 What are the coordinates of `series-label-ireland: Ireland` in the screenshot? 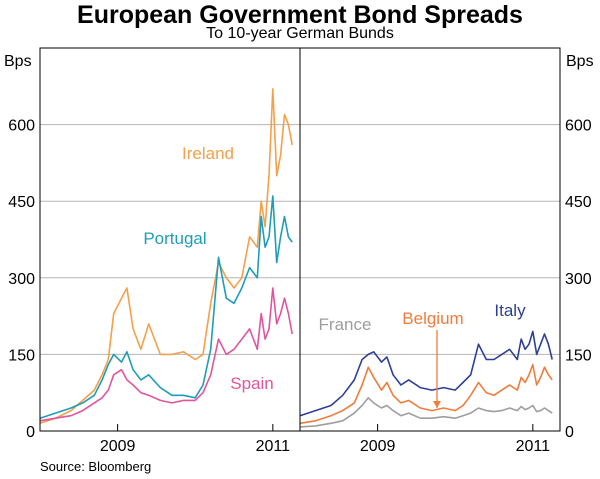 It's located at (208, 153).